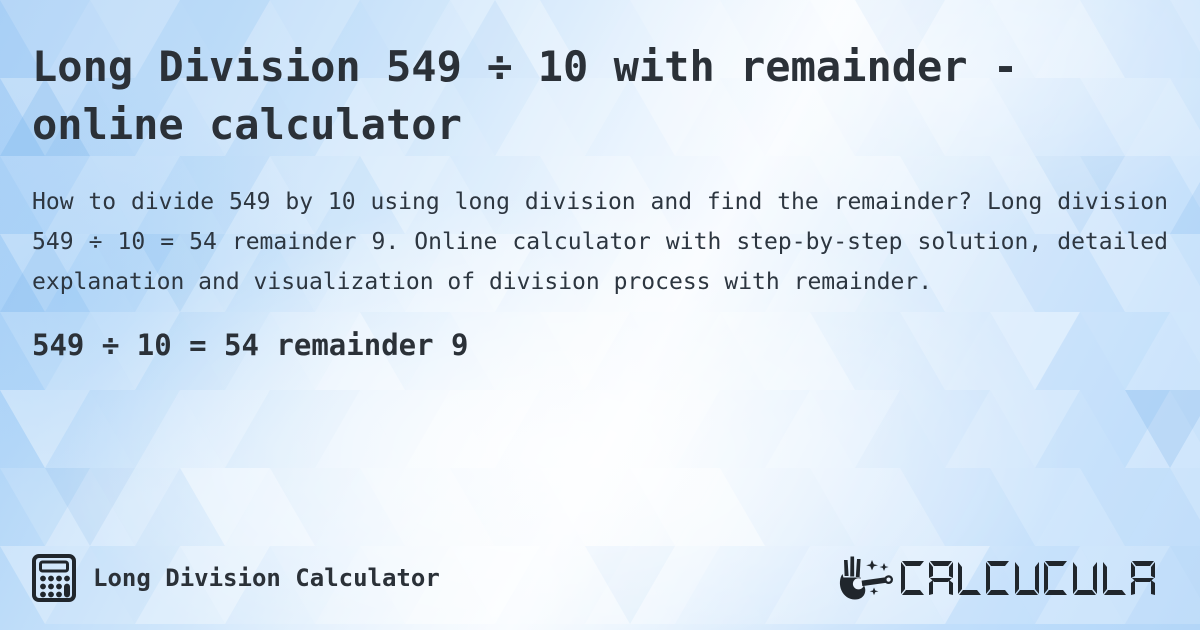 This screenshot has height=630, width=1200. Describe the element at coordinates (600, 578) in the screenshot. I see `footer: Long Division Calculator` at that location.